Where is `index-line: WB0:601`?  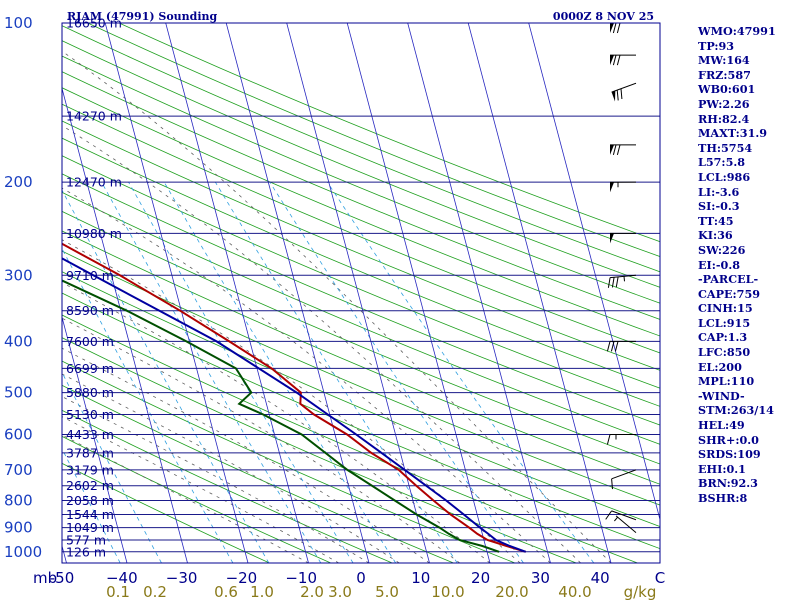
index-line: WB0:601 is located at coordinates (727, 89).